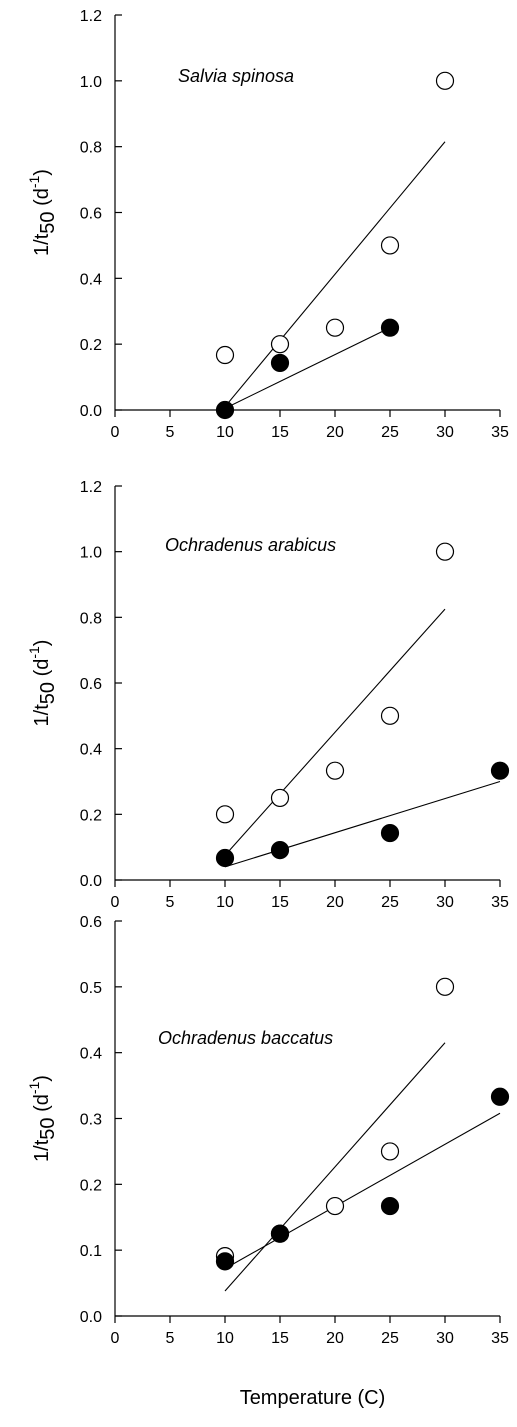  I want to click on y-tick-label: 0.3, so click(91, 1120).